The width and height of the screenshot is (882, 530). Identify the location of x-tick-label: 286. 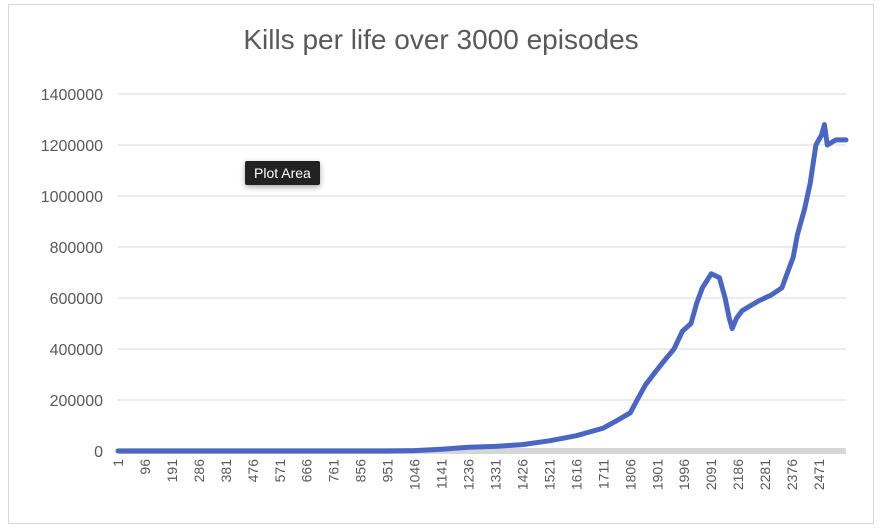
(199, 471).